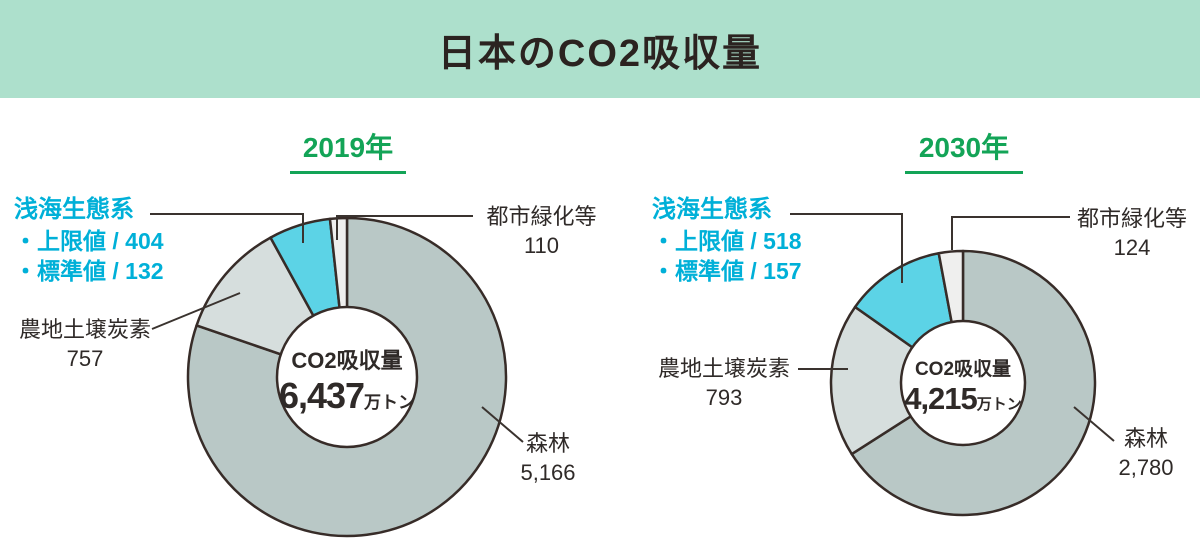 The width and height of the screenshot is (1200, 550). I want to click on marine-upper-2019: ・上限値 / 404, so click(89, 240).